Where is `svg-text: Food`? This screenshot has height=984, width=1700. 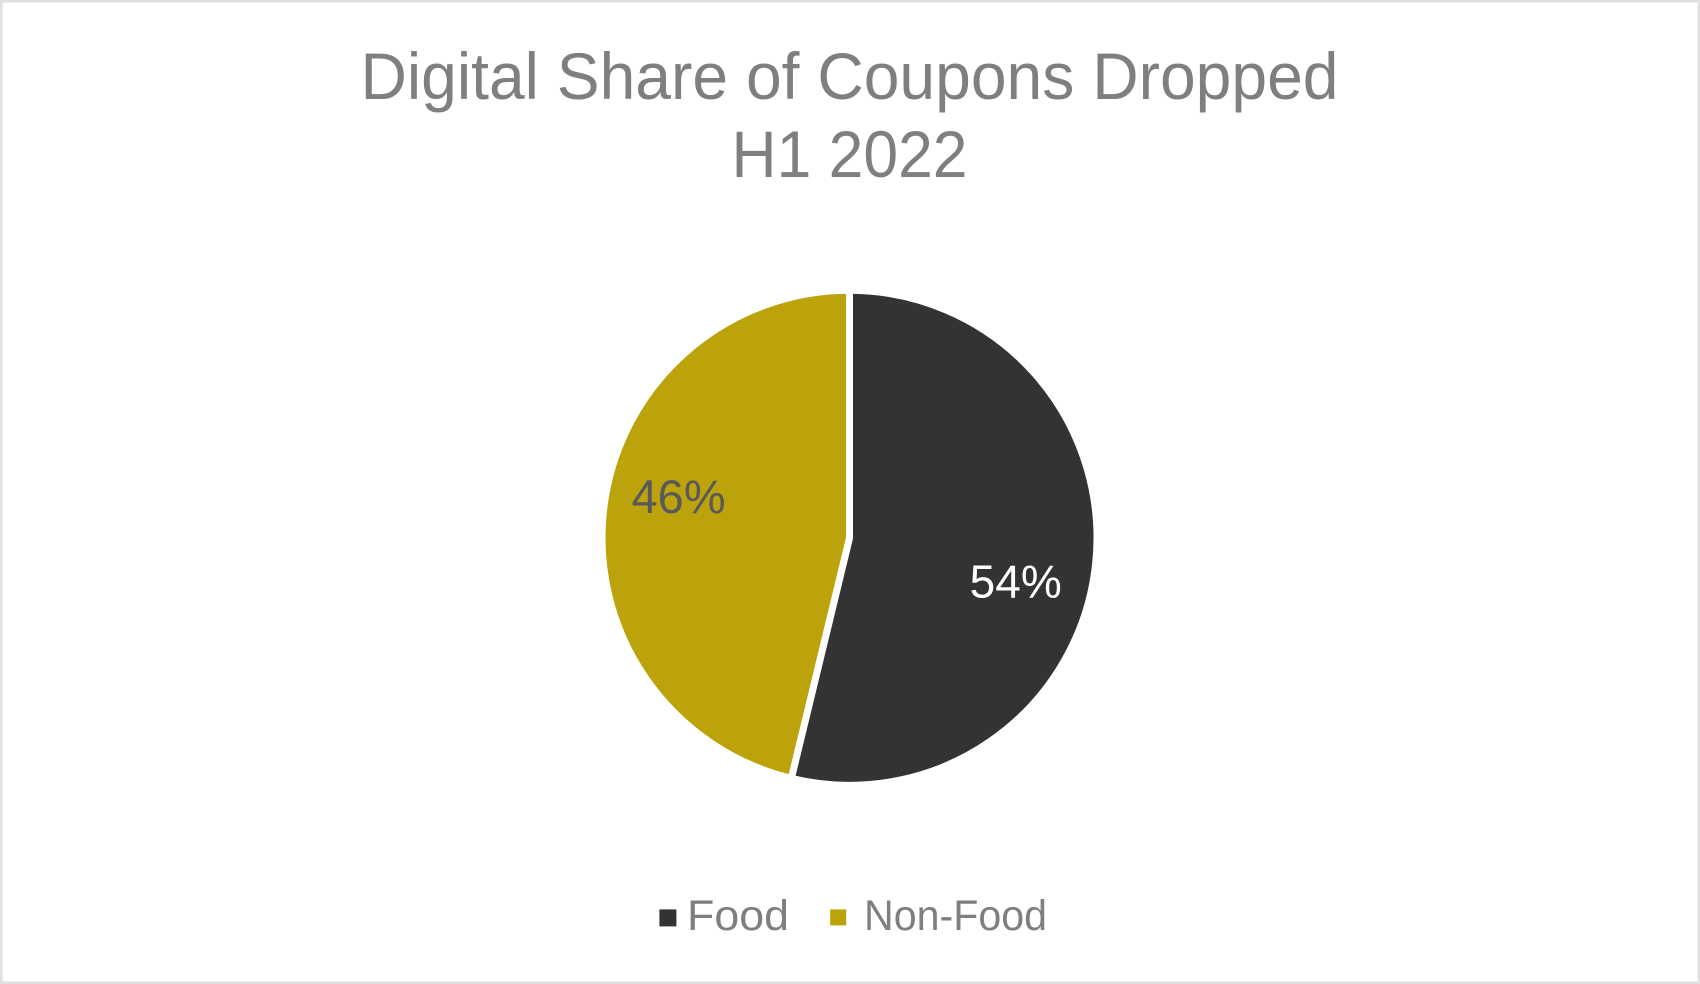
svg-text: Food is located at coordinates (738, 916).